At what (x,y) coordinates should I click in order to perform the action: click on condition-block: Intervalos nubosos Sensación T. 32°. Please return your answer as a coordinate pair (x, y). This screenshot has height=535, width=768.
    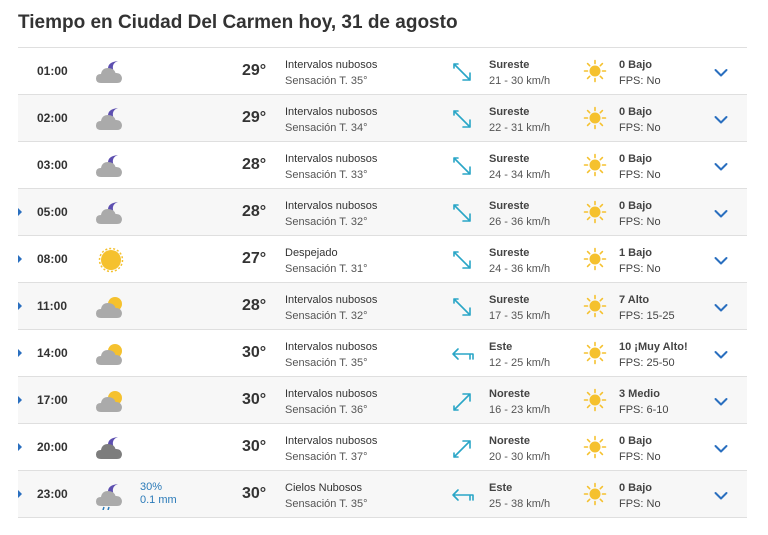
    Looking at the image, I should click on (331, 308).